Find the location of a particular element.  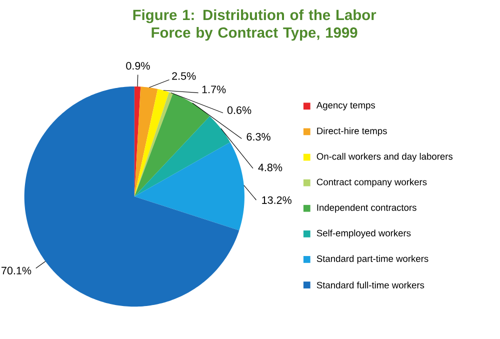

legend-label: Contract company workers is located at coordinates (371, 183).